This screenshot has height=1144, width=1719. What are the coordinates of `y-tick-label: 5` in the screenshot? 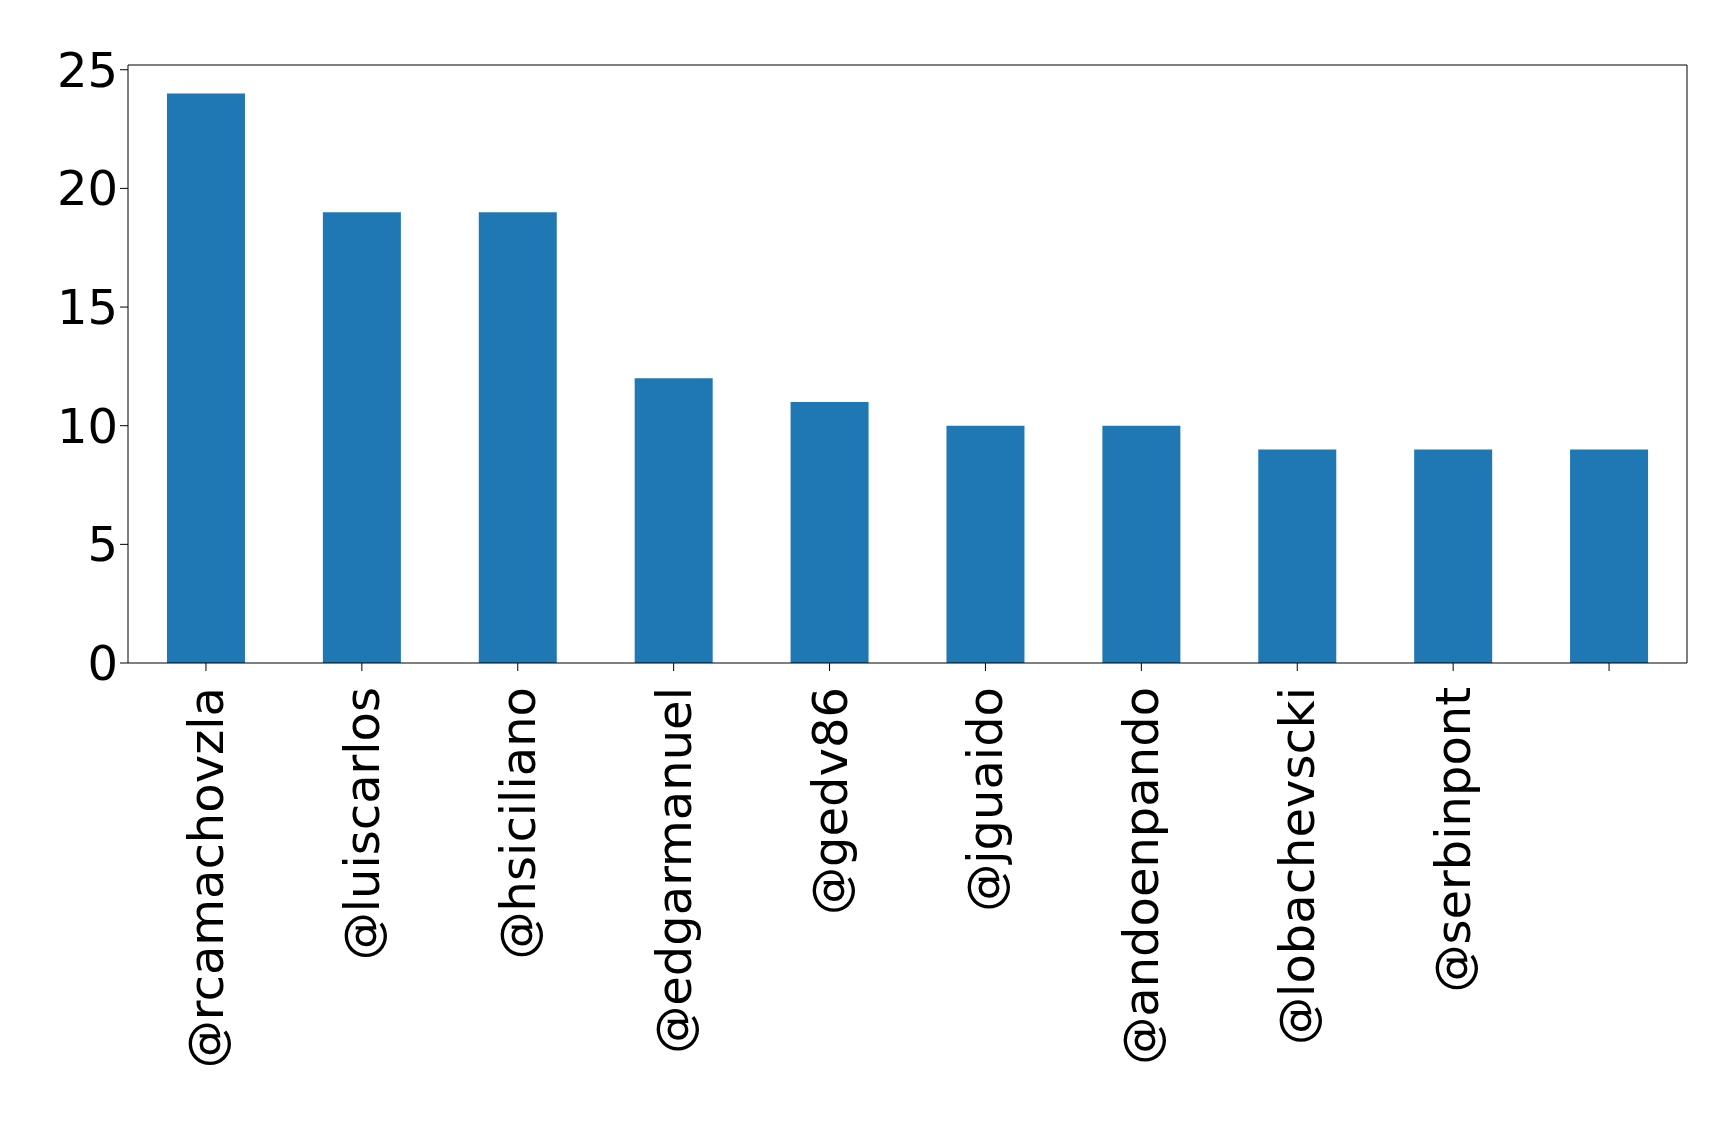 It's located at (102, 544).